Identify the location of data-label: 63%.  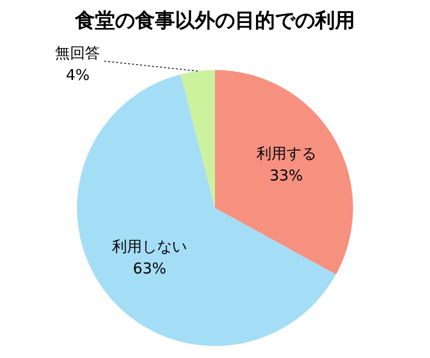
(149, 269).